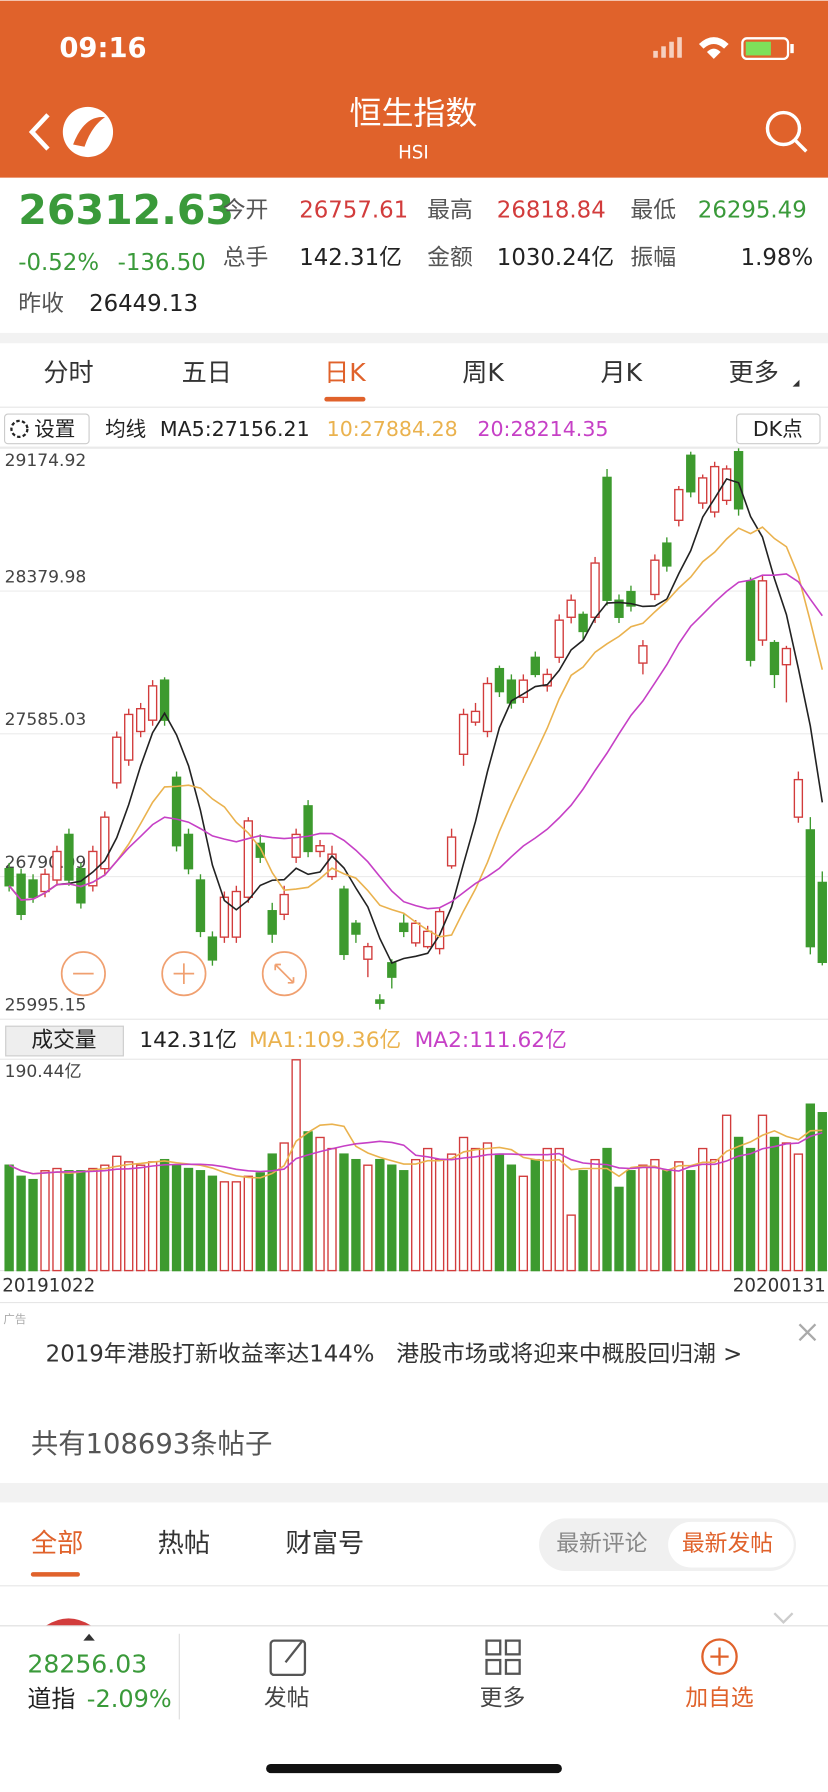 This screenshot has width=828, height=1792. What do you see at coordinates (287, 1698) in the screenshot?
I see `action: 发帖` at bounding box center [287, 1698].